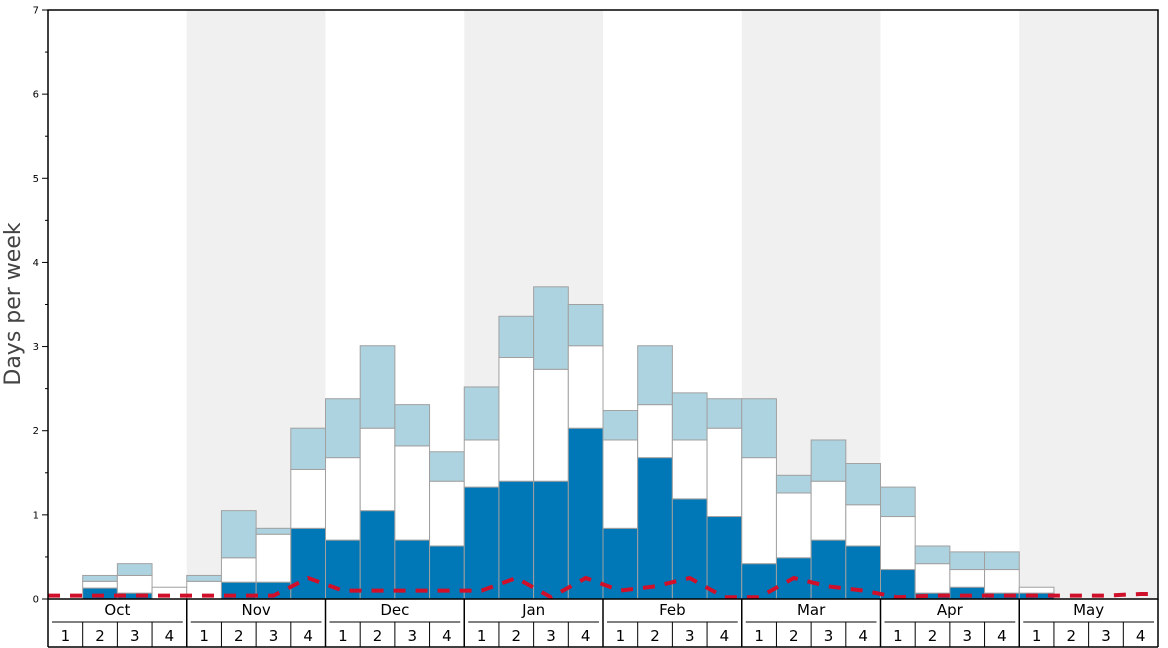 The height and width of the screenshot is (648, 1168). What do you see at coordinates (1088, 304) in the screenshot?
I see `month-band-may` at bounding box center [1088, 304].